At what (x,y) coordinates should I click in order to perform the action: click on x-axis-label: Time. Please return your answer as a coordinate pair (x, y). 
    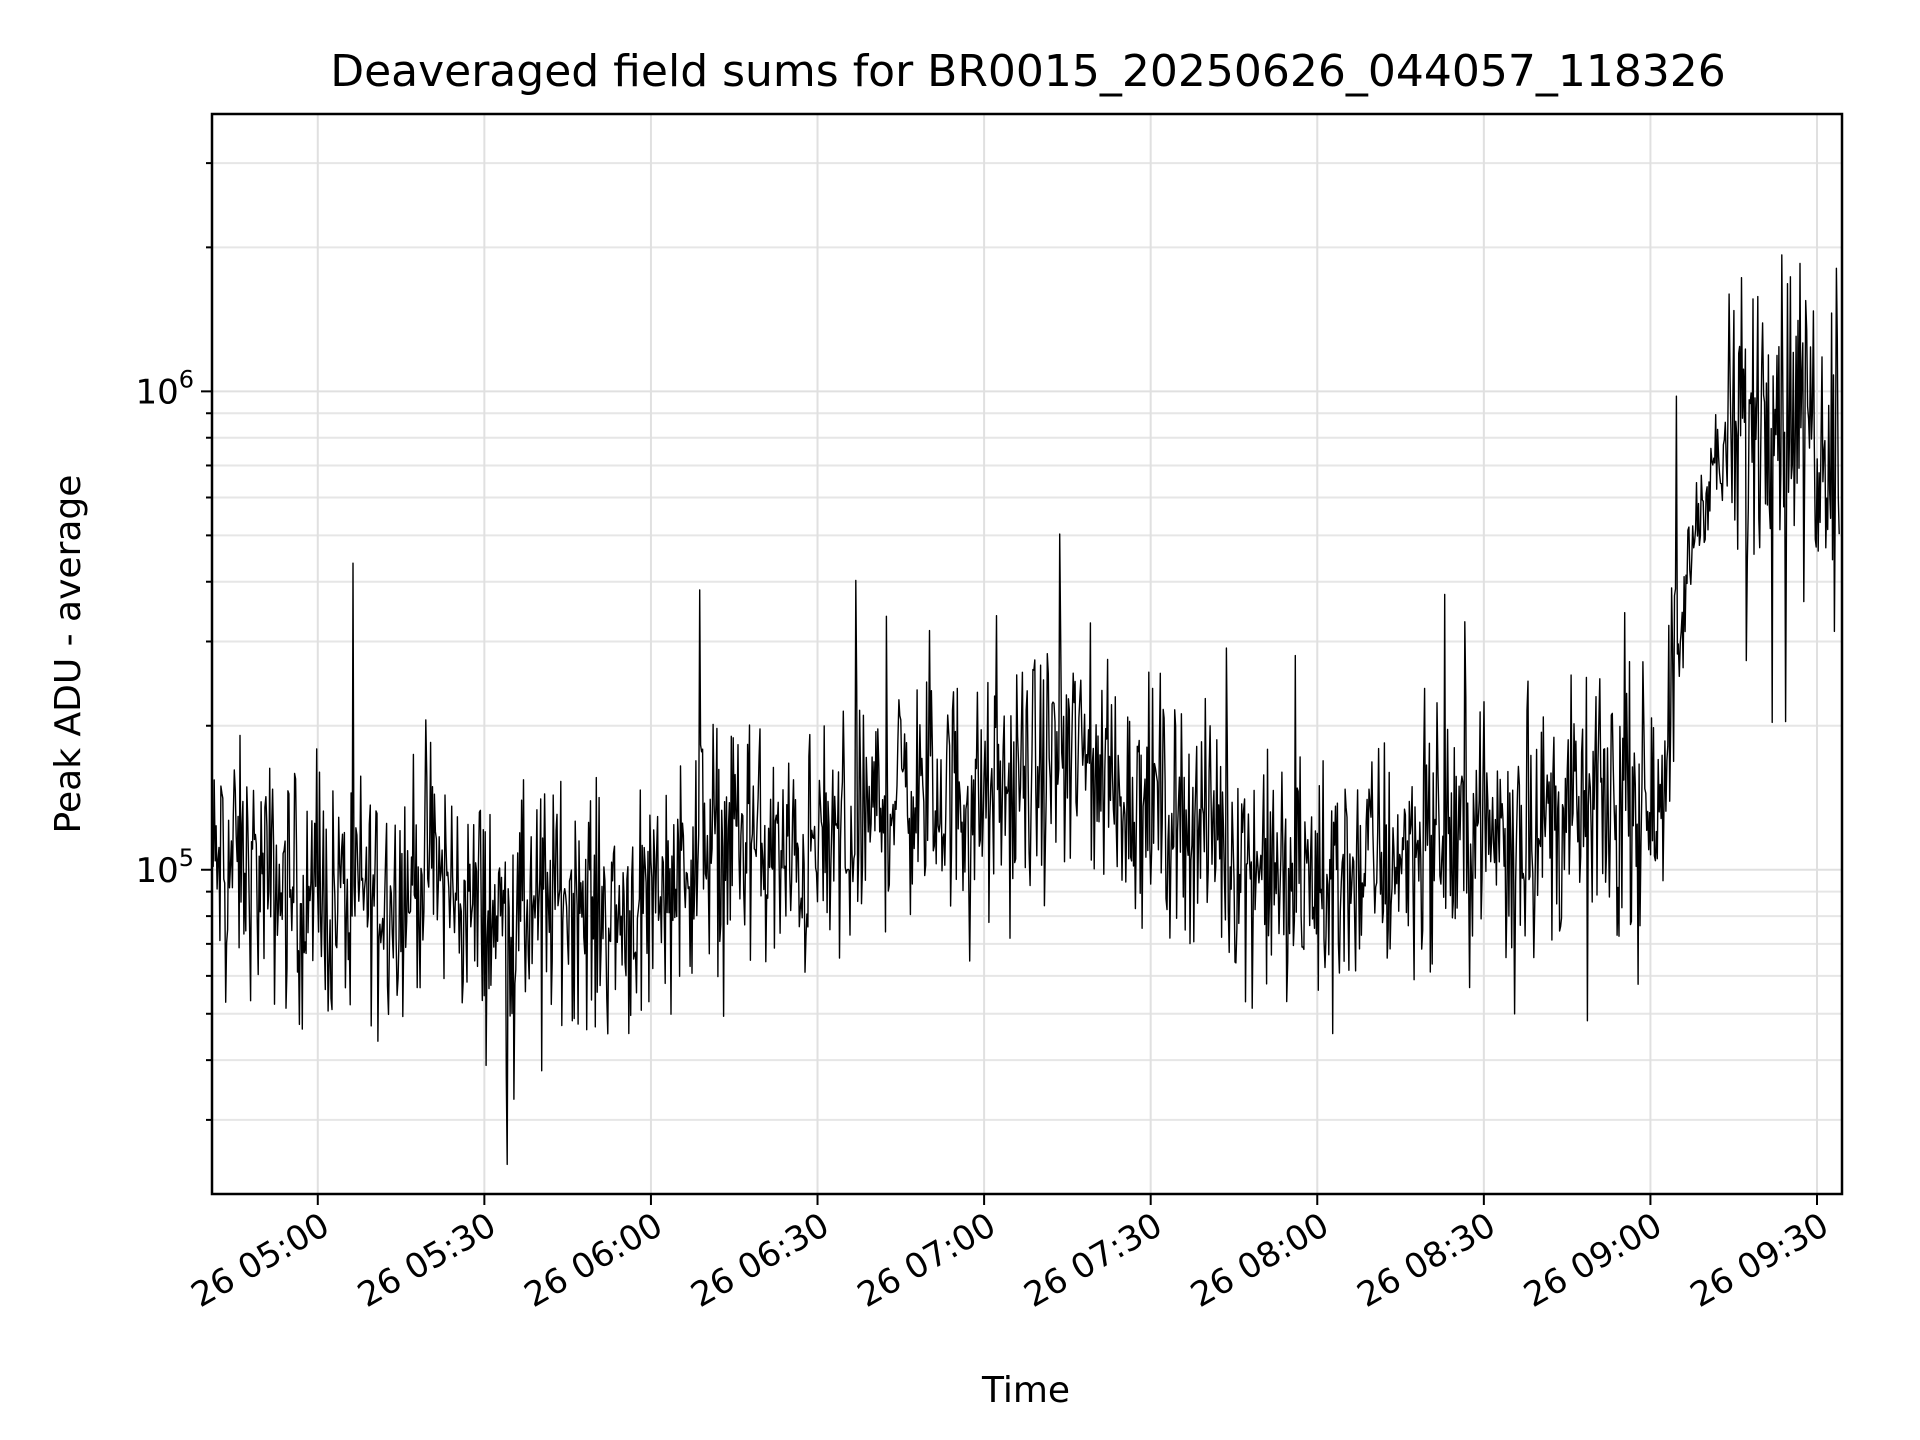
    Looking at the image, I should click on (1025, 1390).